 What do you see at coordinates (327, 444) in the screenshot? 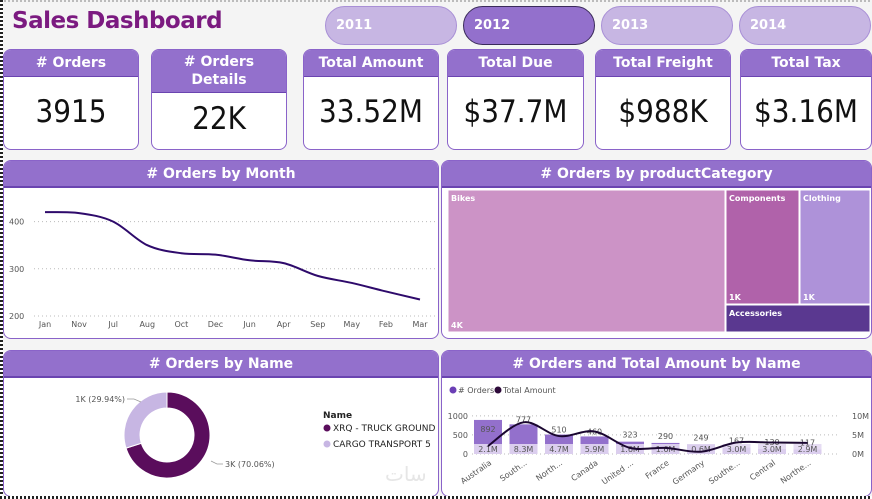
I see `legend-swatch` at bounding box center [327, 444].